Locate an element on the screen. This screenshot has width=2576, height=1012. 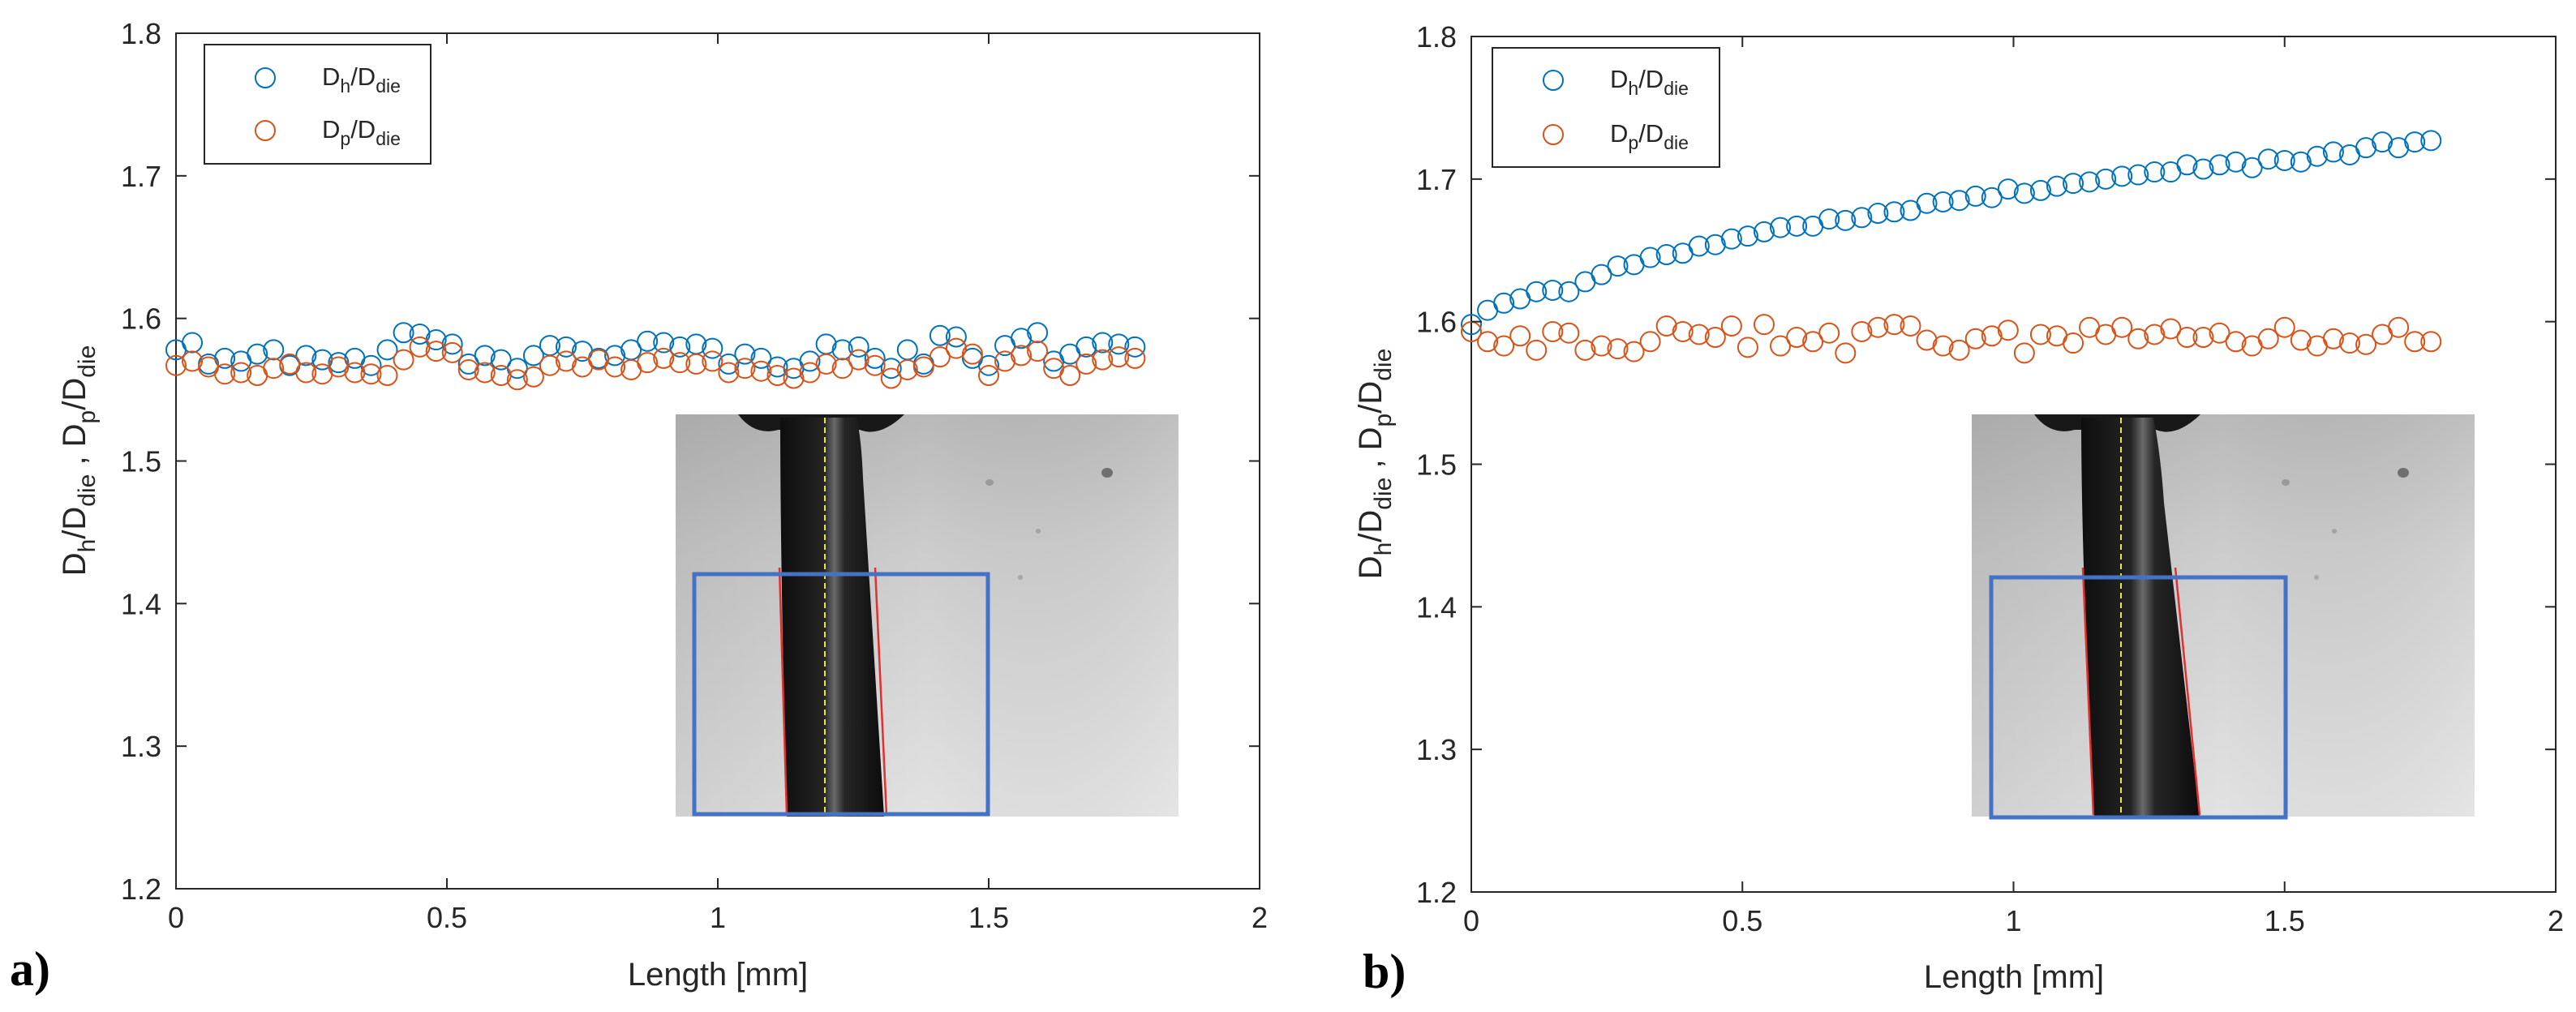
data-marks is located at coordinates (1951, 247).